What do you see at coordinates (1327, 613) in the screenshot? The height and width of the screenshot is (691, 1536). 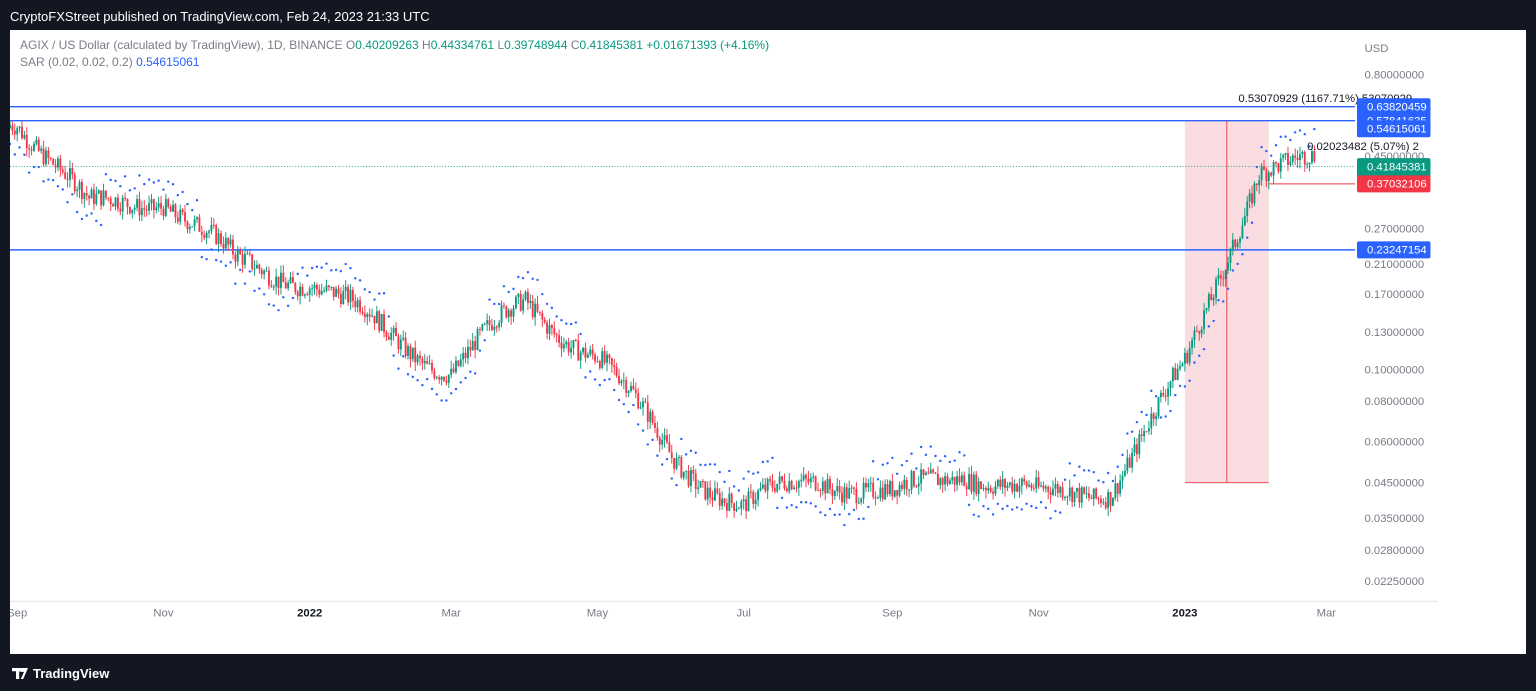 I see `x-tick-label: Mar` at bounding box center [1327, 613].